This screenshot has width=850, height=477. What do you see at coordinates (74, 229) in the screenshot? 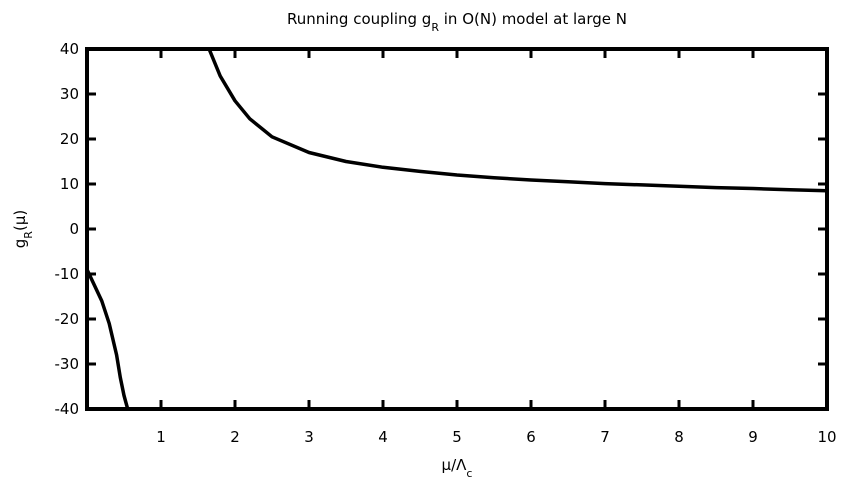
I see `y-tick-label: 0` at bounding box center [74, 229].